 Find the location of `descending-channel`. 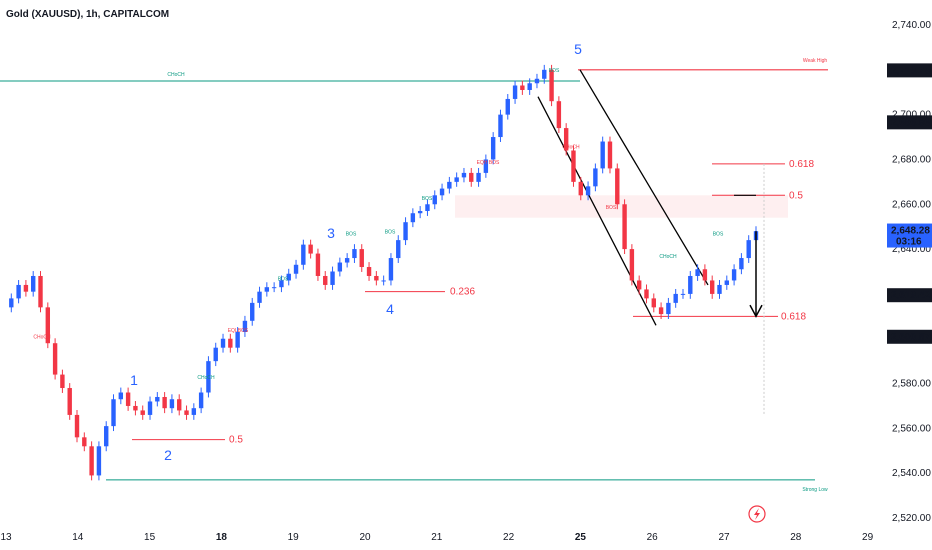

descending-channel is located at coordinates (623, 197).